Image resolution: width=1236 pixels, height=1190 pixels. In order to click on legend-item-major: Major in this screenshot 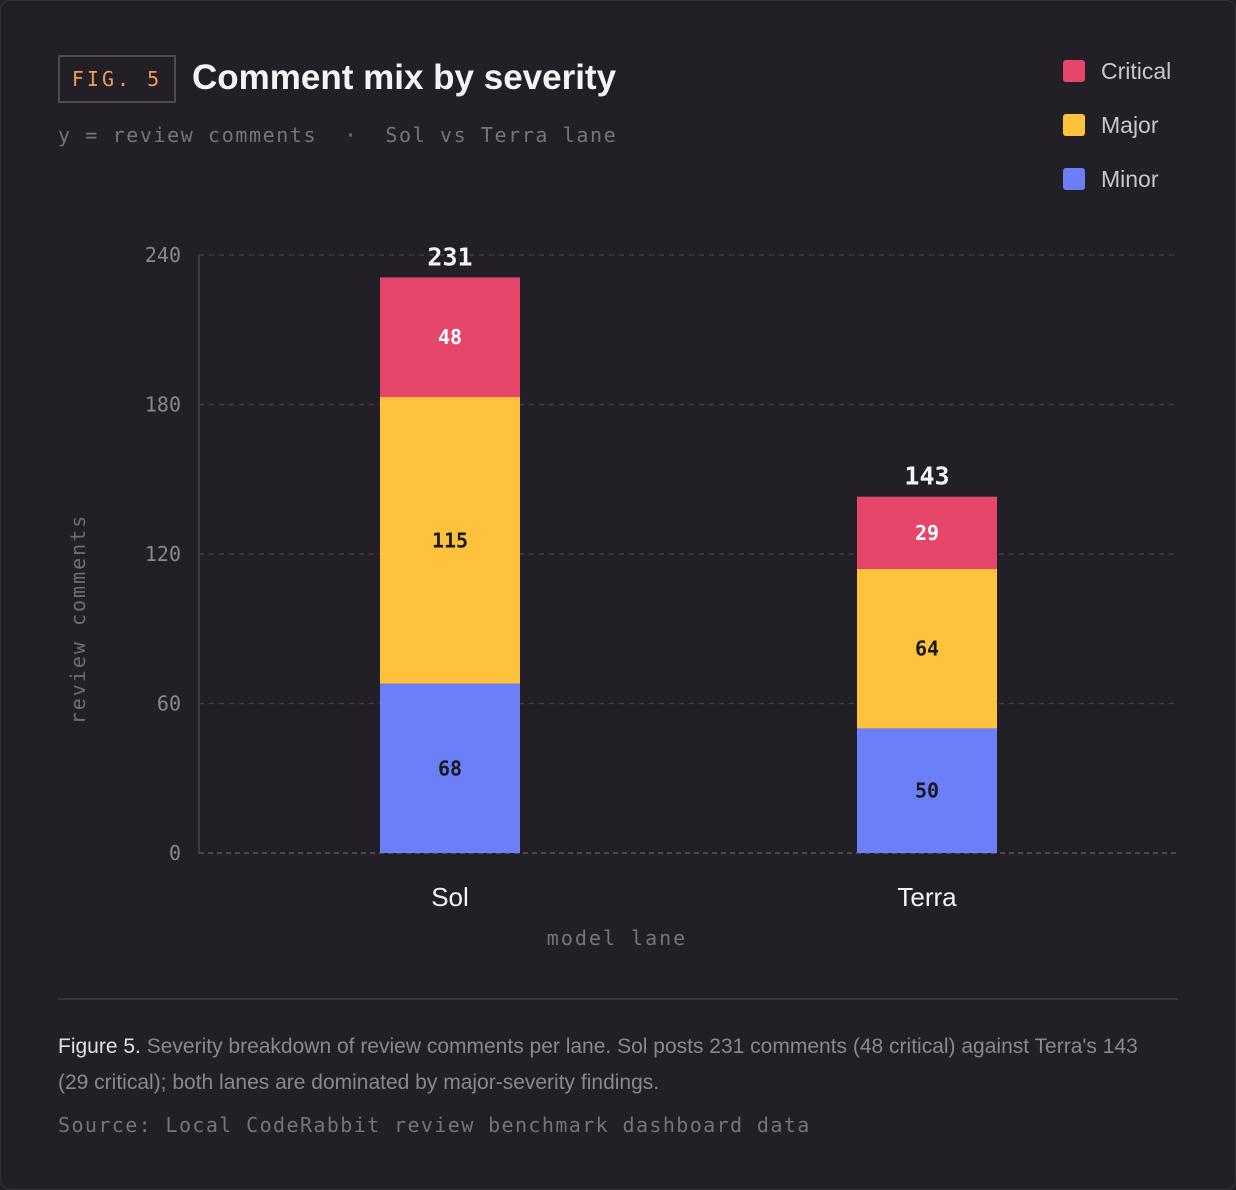, I will do `click(1117, 125)`.